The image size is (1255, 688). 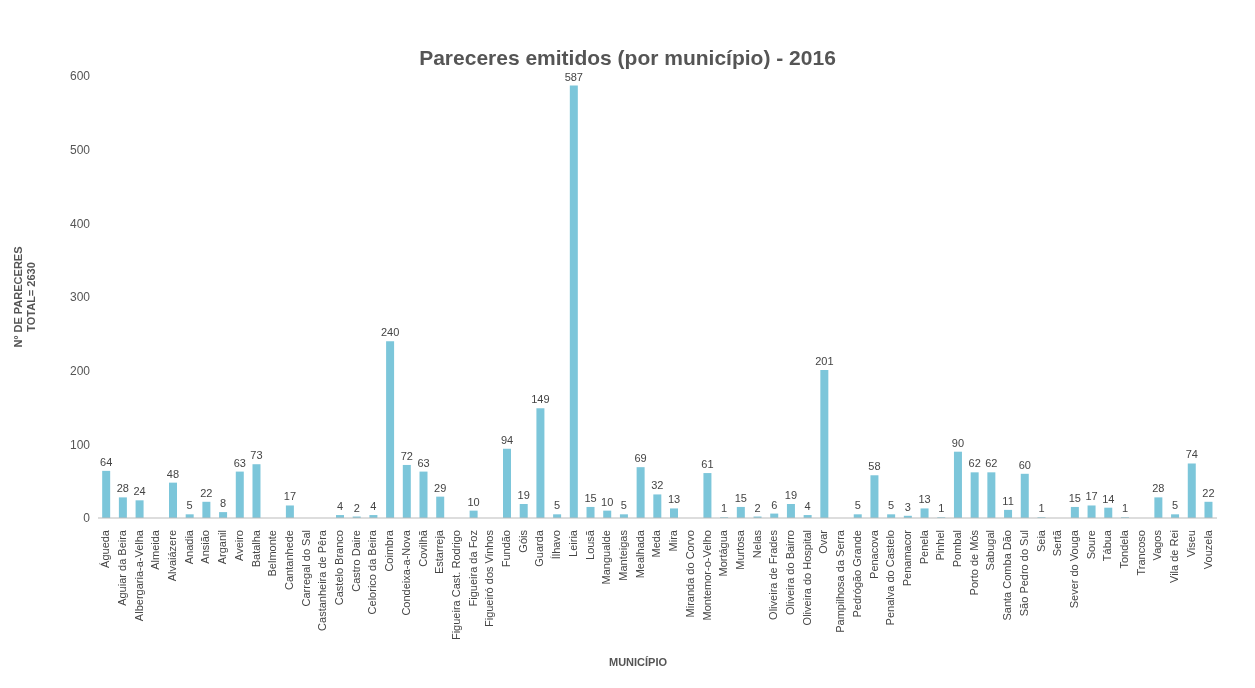 I want to click on x-tick-label: Mira, so click(x=673, y=540).